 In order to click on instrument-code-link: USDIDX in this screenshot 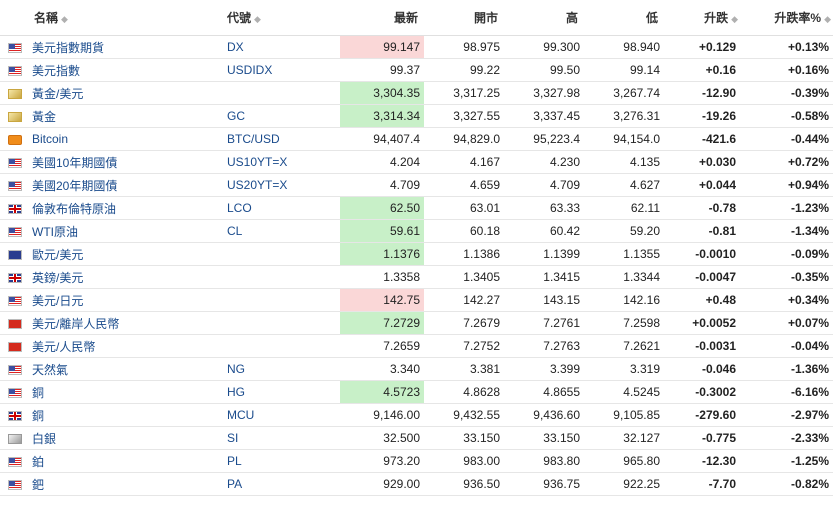, I will do `click(250, 70)`.